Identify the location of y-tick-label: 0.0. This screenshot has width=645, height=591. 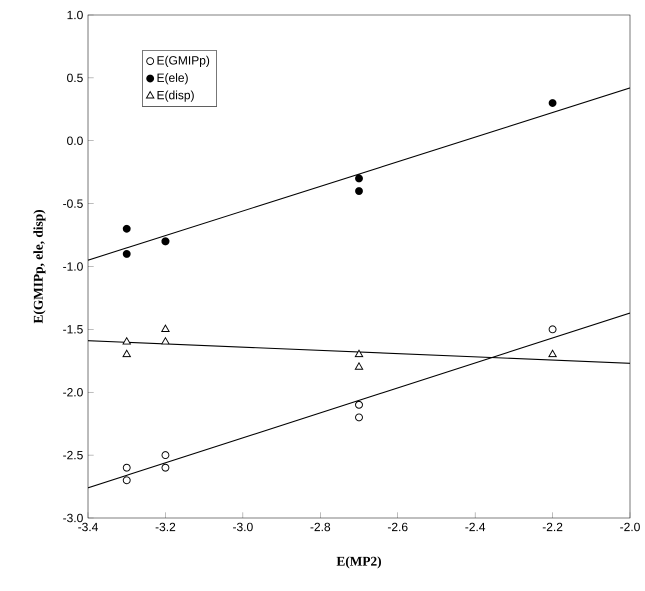
(75, 140).